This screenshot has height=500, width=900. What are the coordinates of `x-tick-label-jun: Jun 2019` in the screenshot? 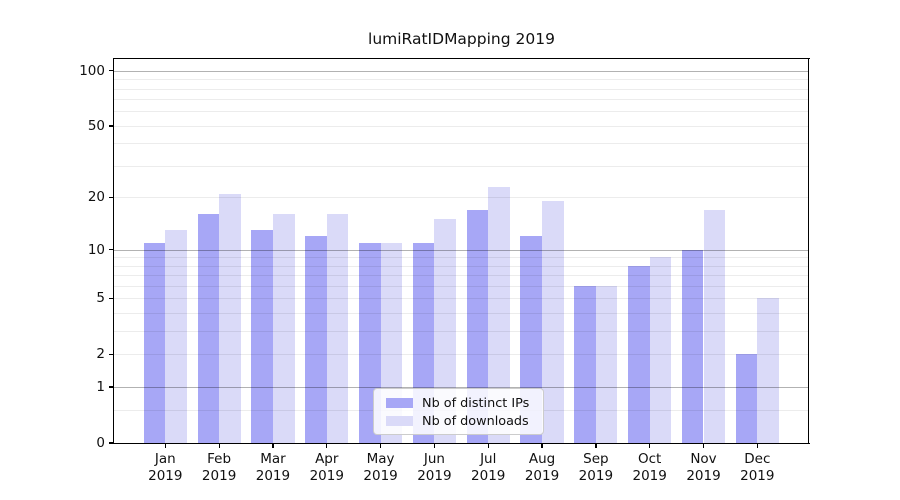 It's located at (434, 467).